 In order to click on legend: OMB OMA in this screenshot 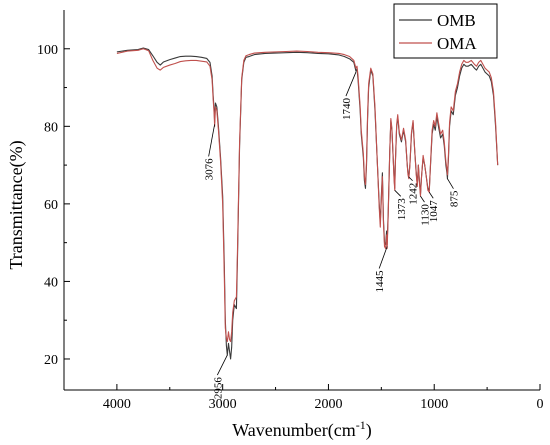, I will do `click(445, 31)`.